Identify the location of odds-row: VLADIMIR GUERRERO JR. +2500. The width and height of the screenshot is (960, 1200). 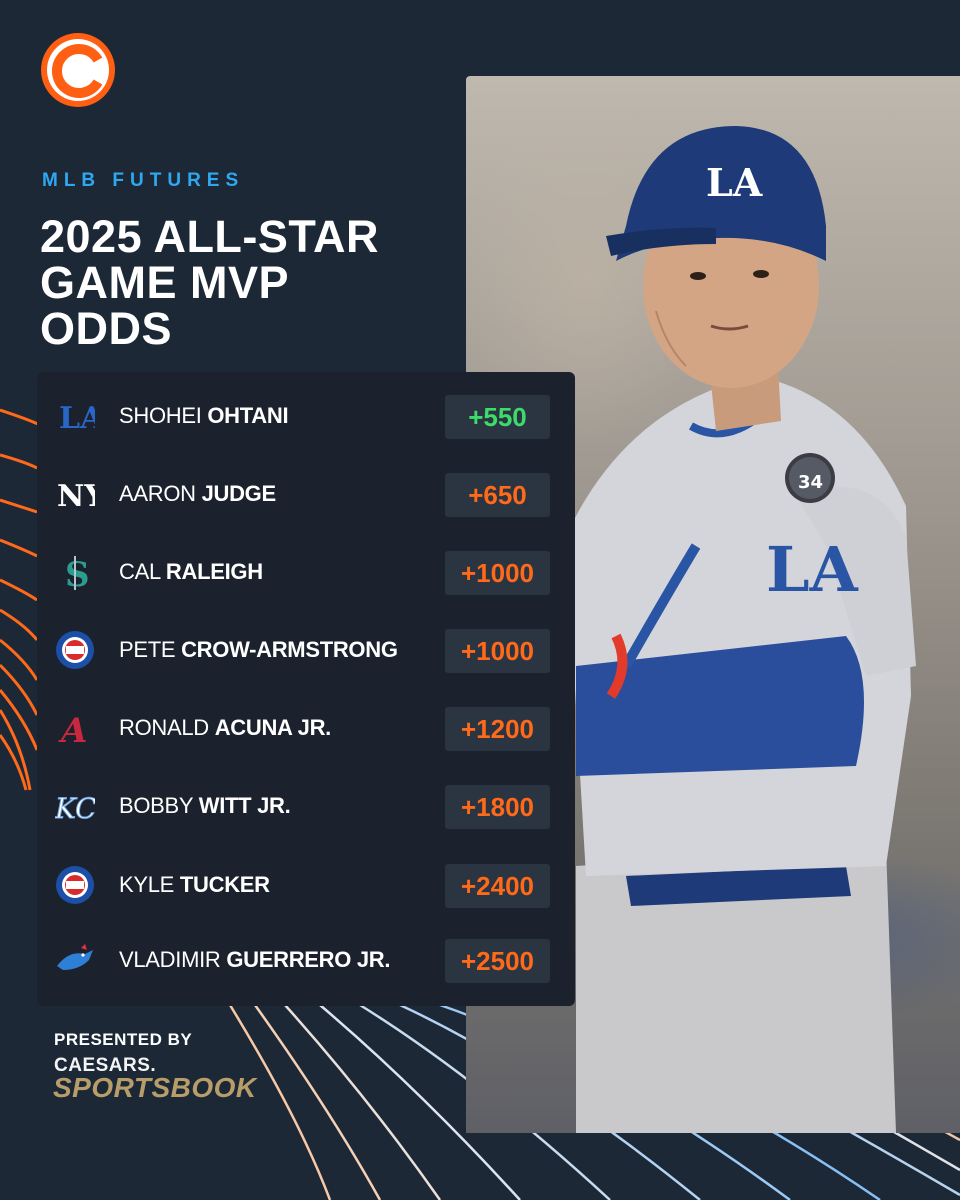
(306, 958).